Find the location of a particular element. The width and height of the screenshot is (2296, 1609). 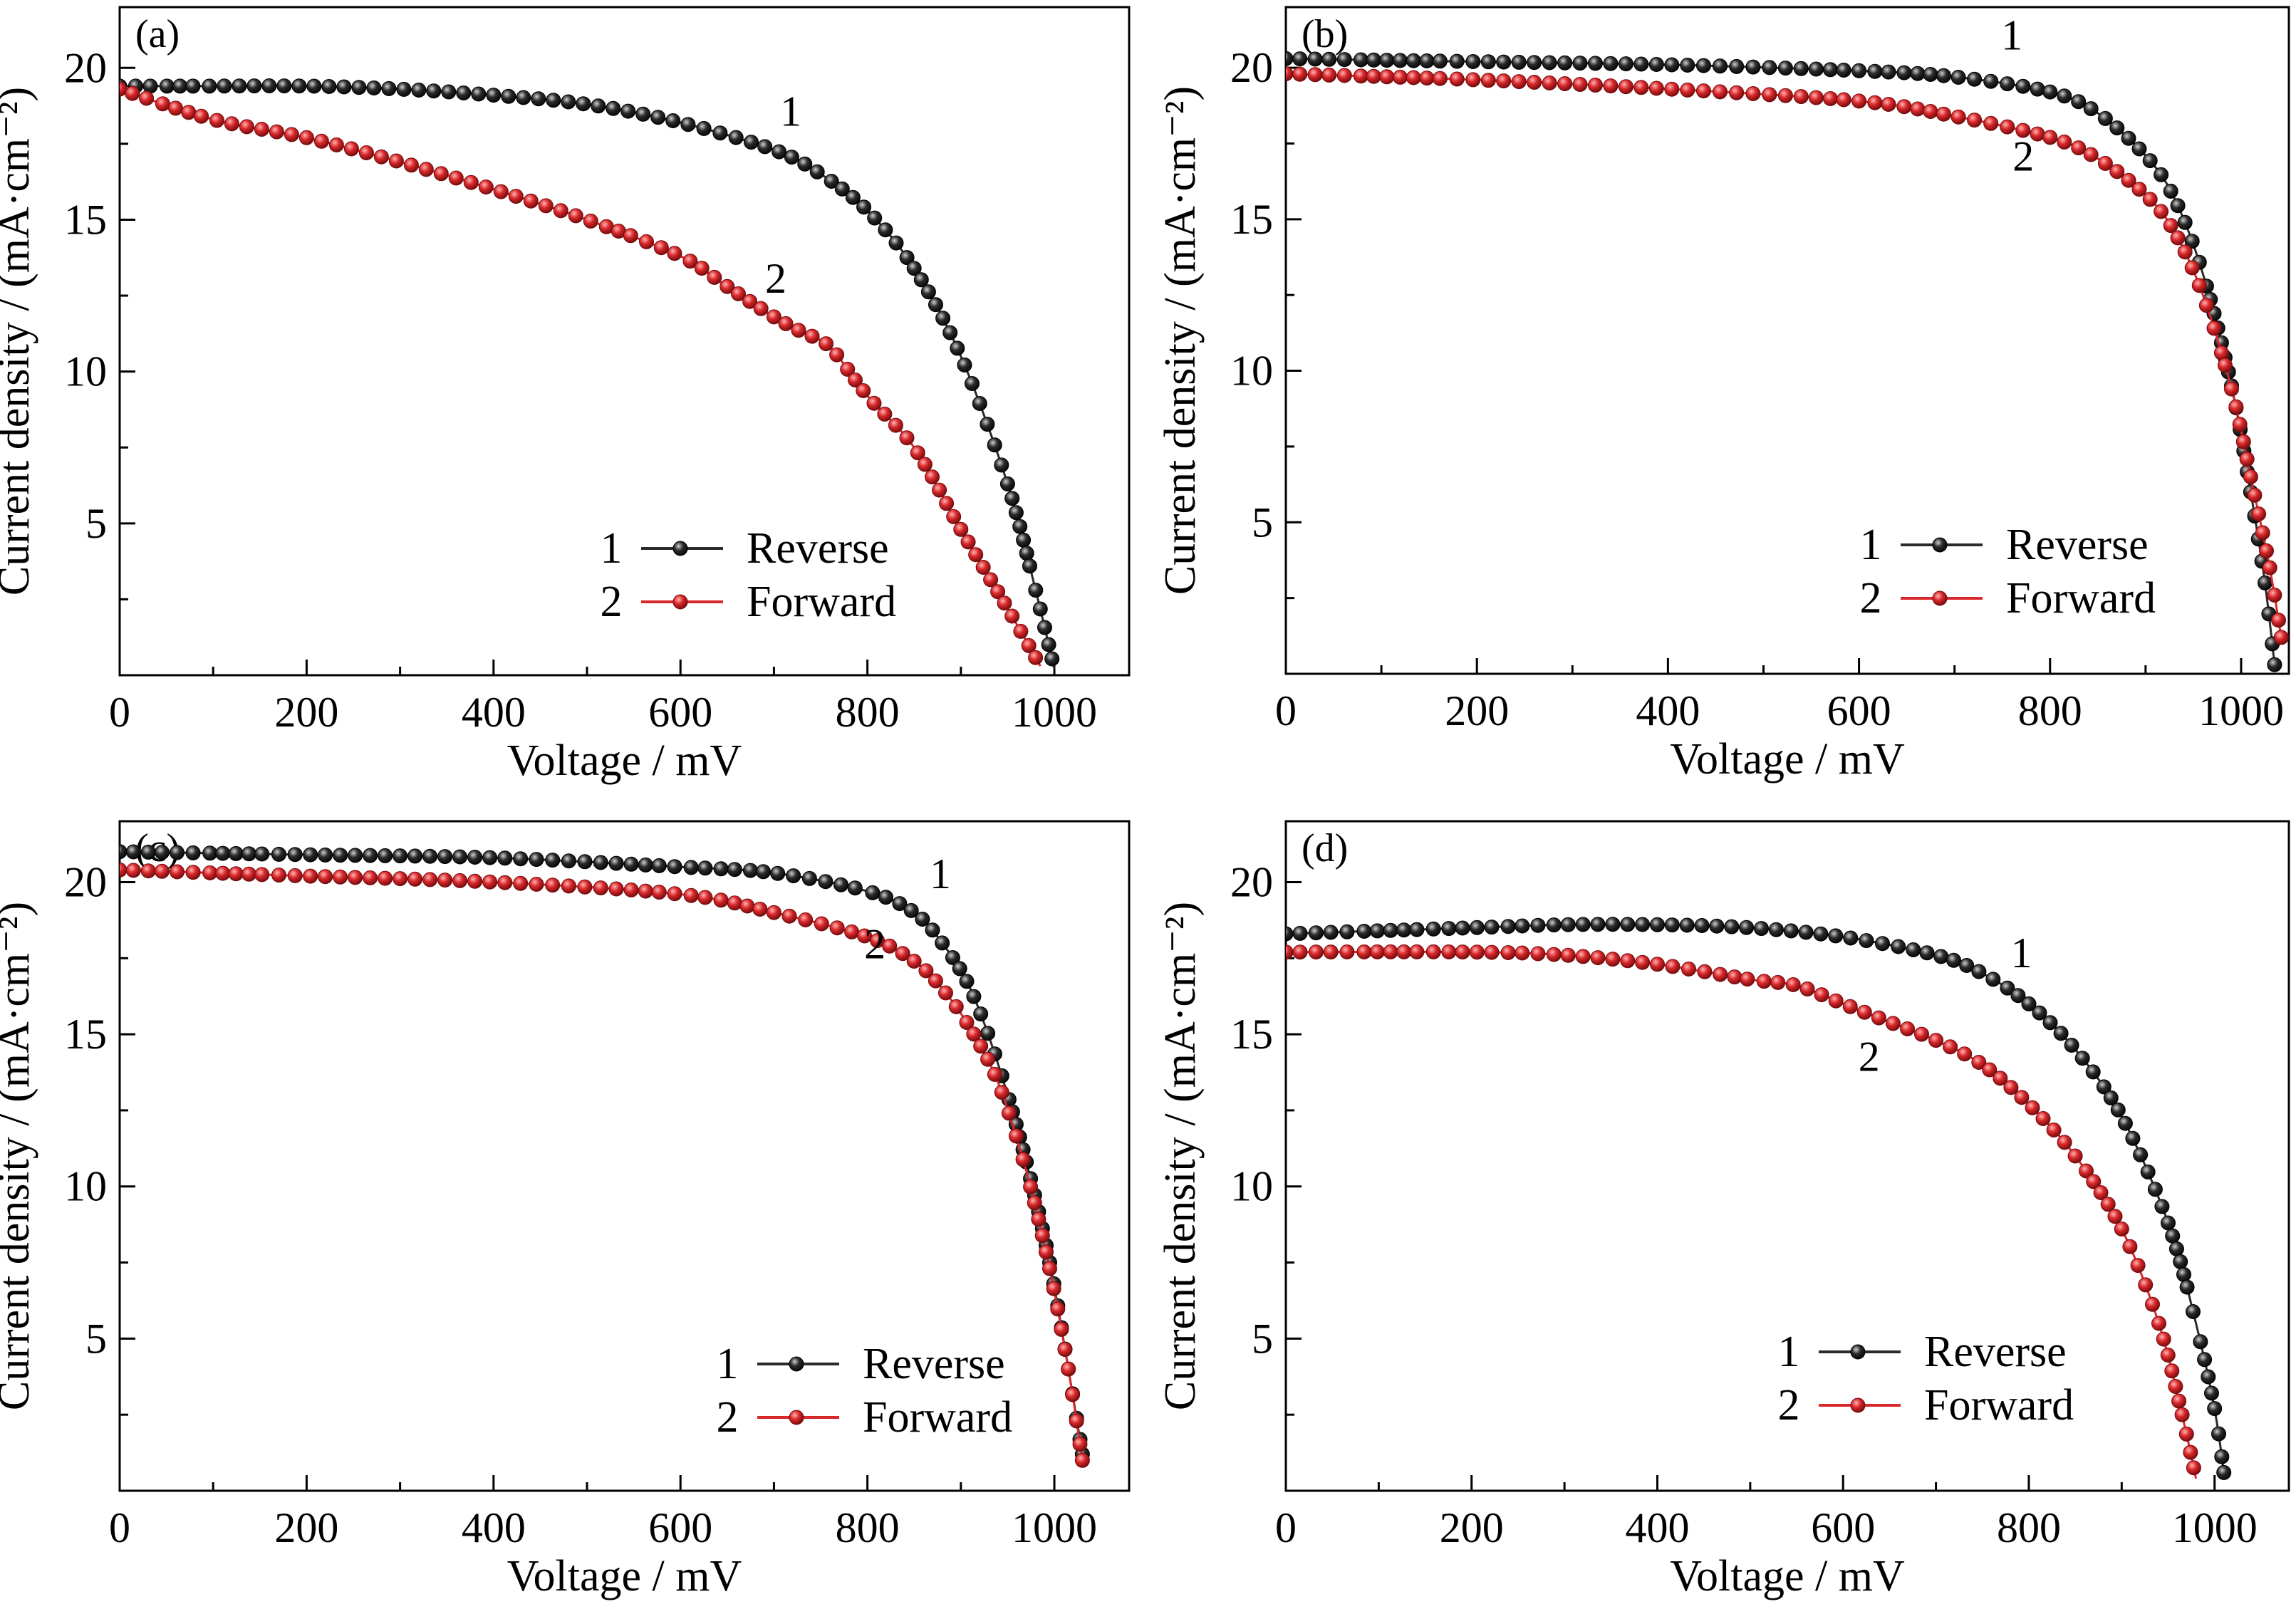

y-tick-label: 5 is located at coordinates (96, 1338).